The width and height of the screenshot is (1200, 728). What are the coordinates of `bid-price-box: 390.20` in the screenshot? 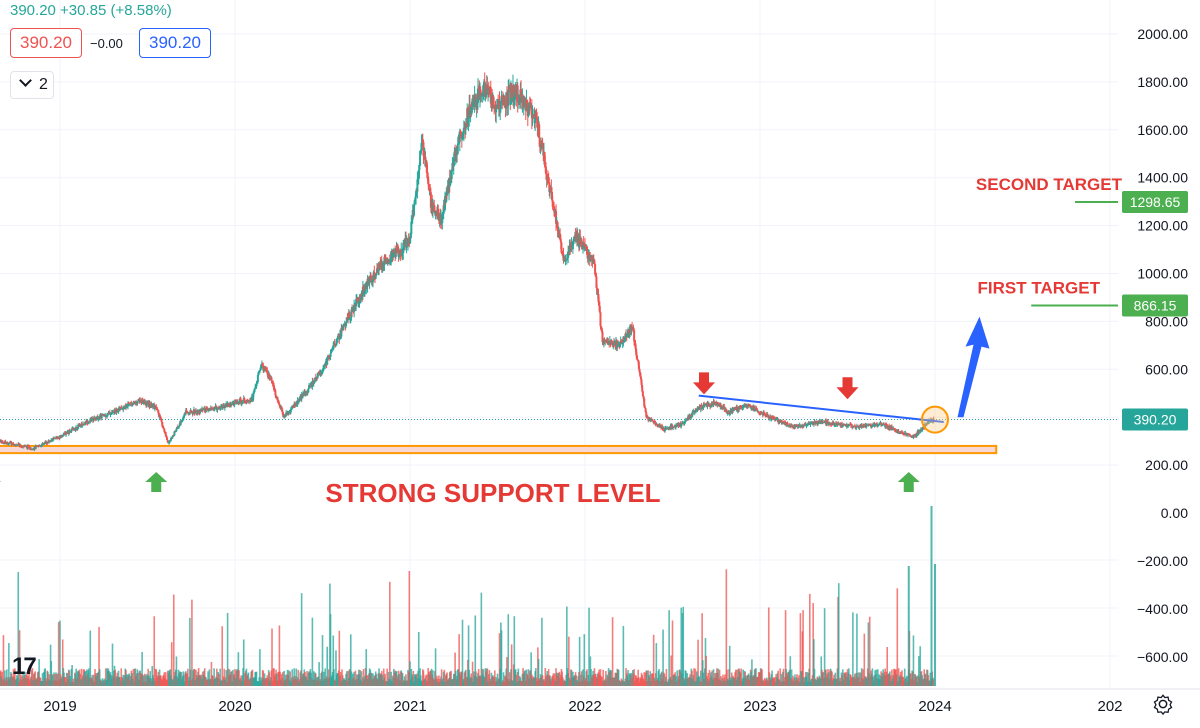 It's located at (46, 43).